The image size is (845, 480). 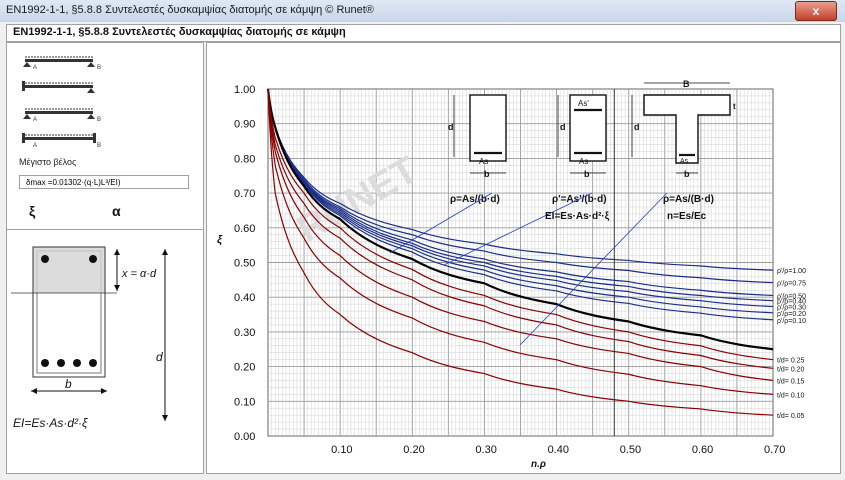 I want to click on legend-label: ρ'/ρ=0.75, so click(x=791, y=284).